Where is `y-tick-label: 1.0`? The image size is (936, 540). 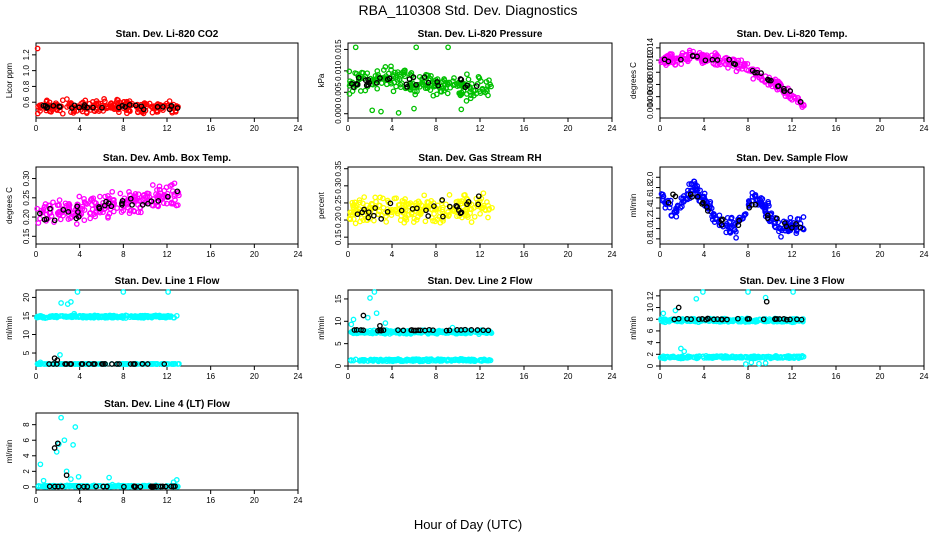
y-tick-label: 1.0 is located at coordinates (26, 71).